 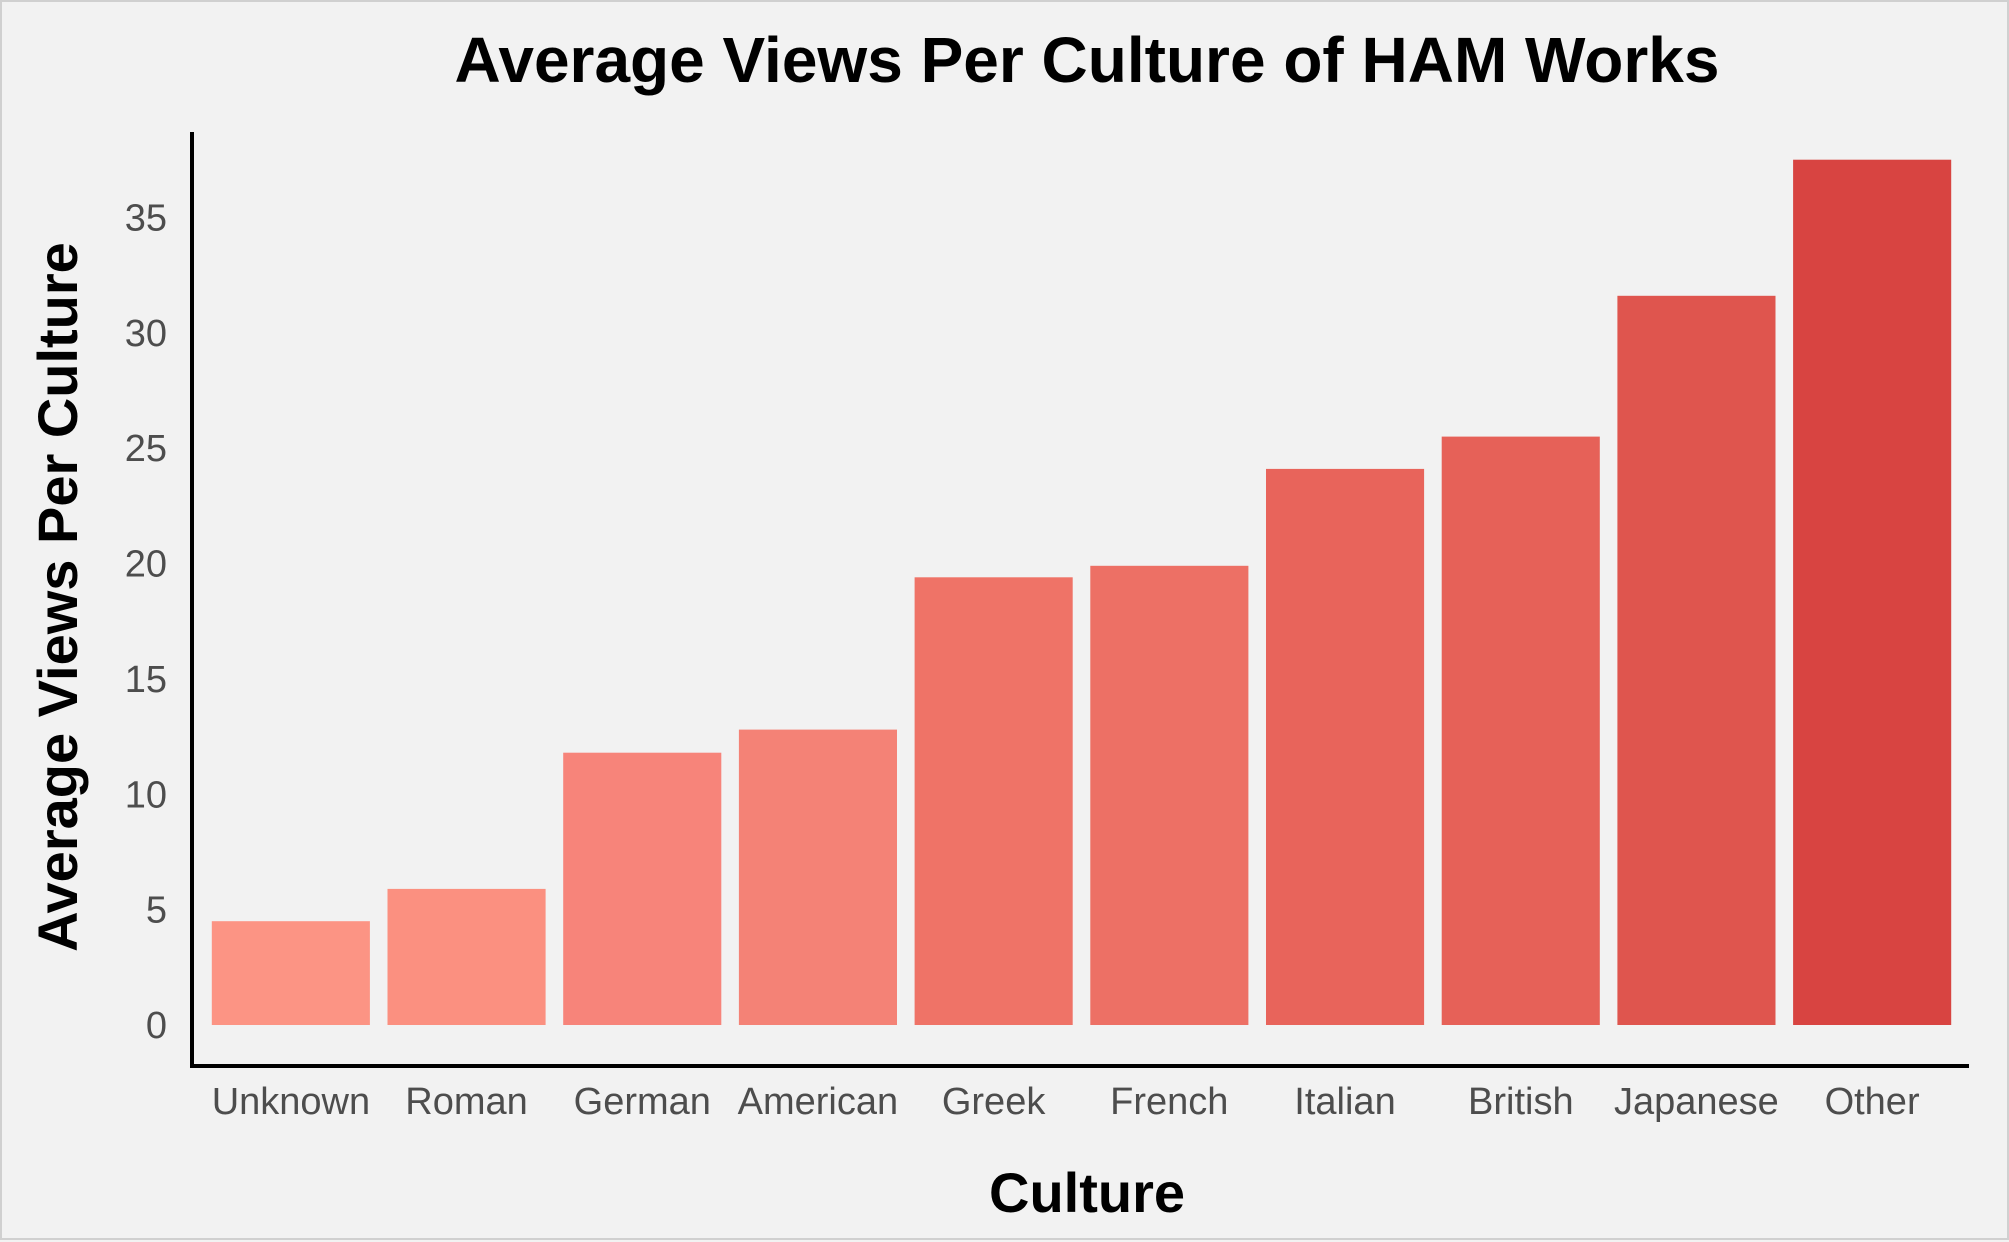 What do you see at coordinates (146, 795) in the screenshot?
I see `y-tick-label-10: 10` at bounding box center [146, 795].